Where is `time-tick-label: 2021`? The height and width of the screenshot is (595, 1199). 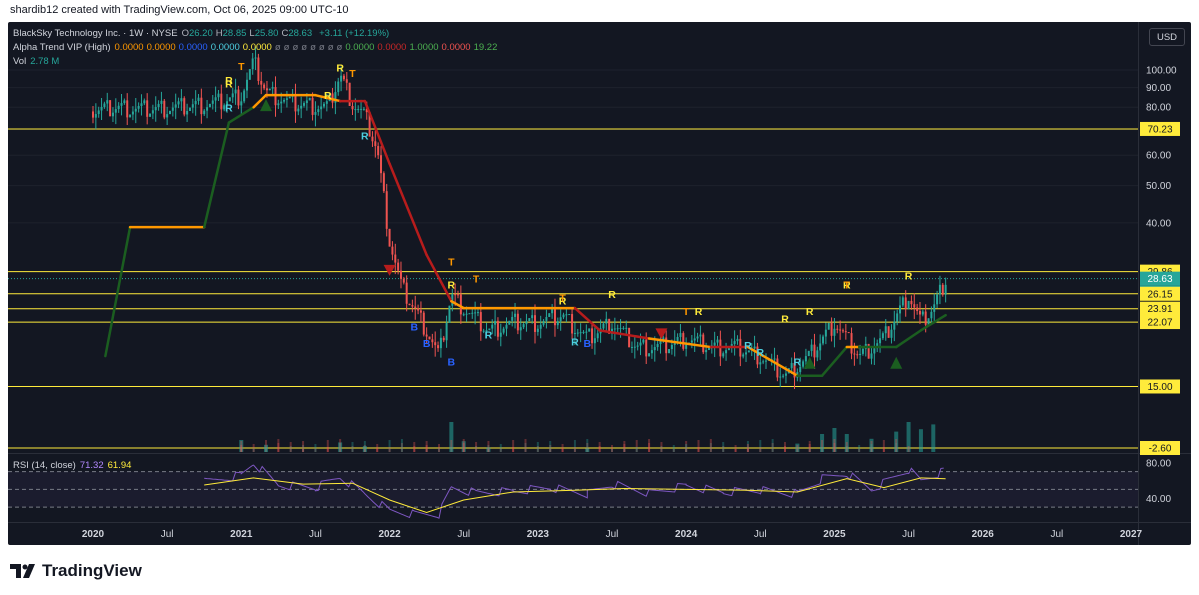
time-tick-label: 2021 is located at coordinates (241, 534).